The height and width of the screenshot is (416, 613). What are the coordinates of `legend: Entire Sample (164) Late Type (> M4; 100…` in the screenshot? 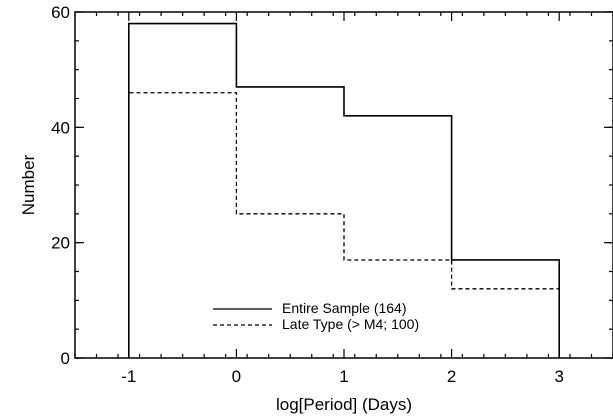 It's located at (316, 316).